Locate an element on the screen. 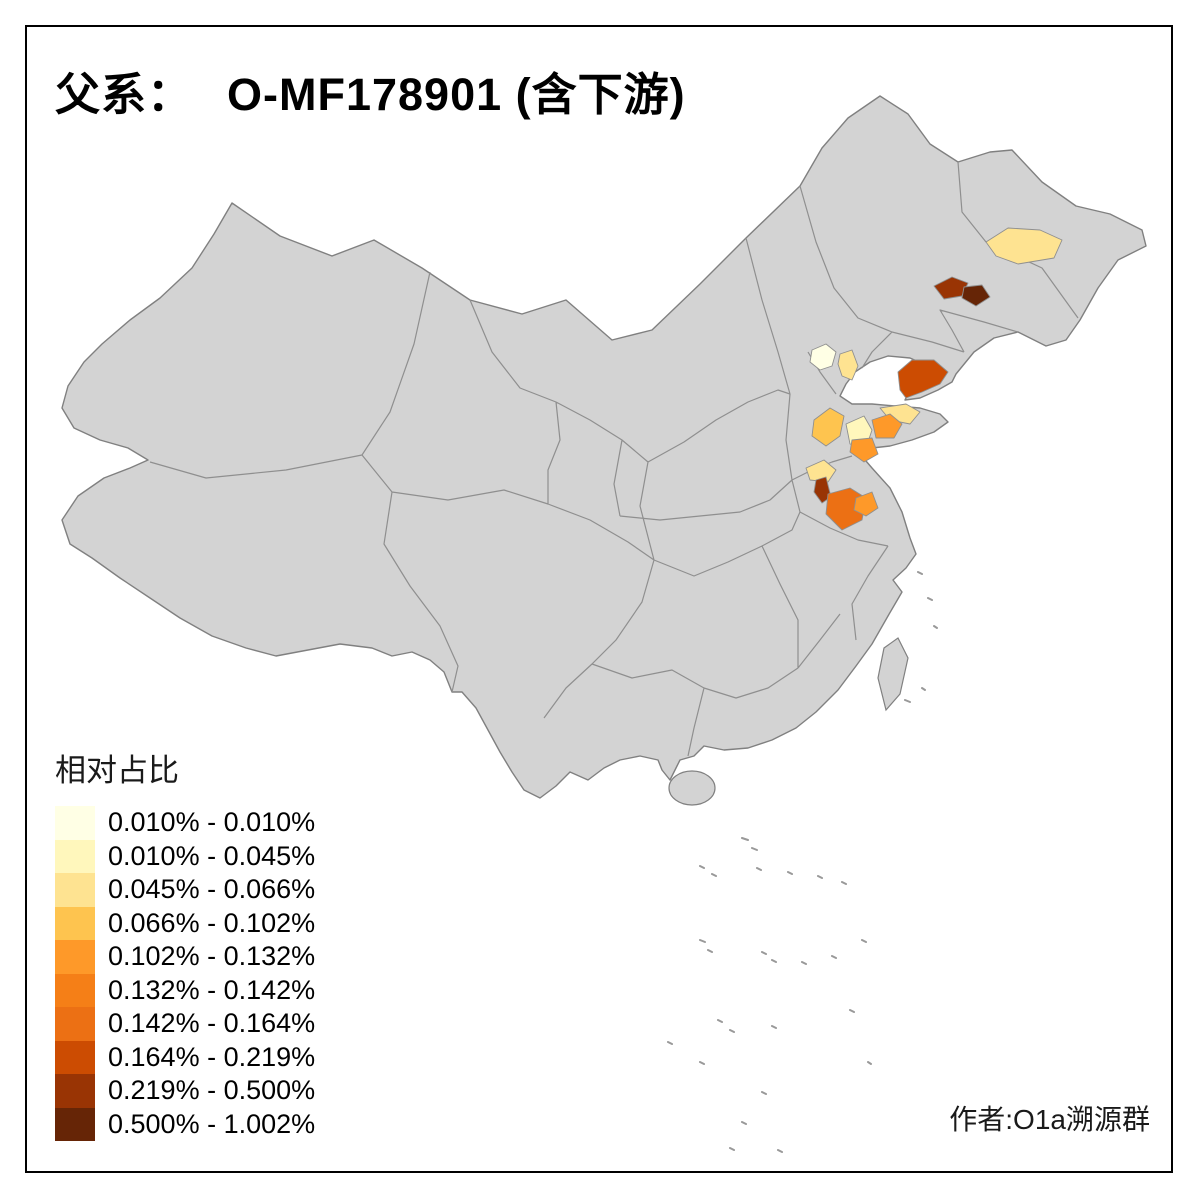  legend-row: 0.045% - 0.066% is located at coordinates (185, 890).